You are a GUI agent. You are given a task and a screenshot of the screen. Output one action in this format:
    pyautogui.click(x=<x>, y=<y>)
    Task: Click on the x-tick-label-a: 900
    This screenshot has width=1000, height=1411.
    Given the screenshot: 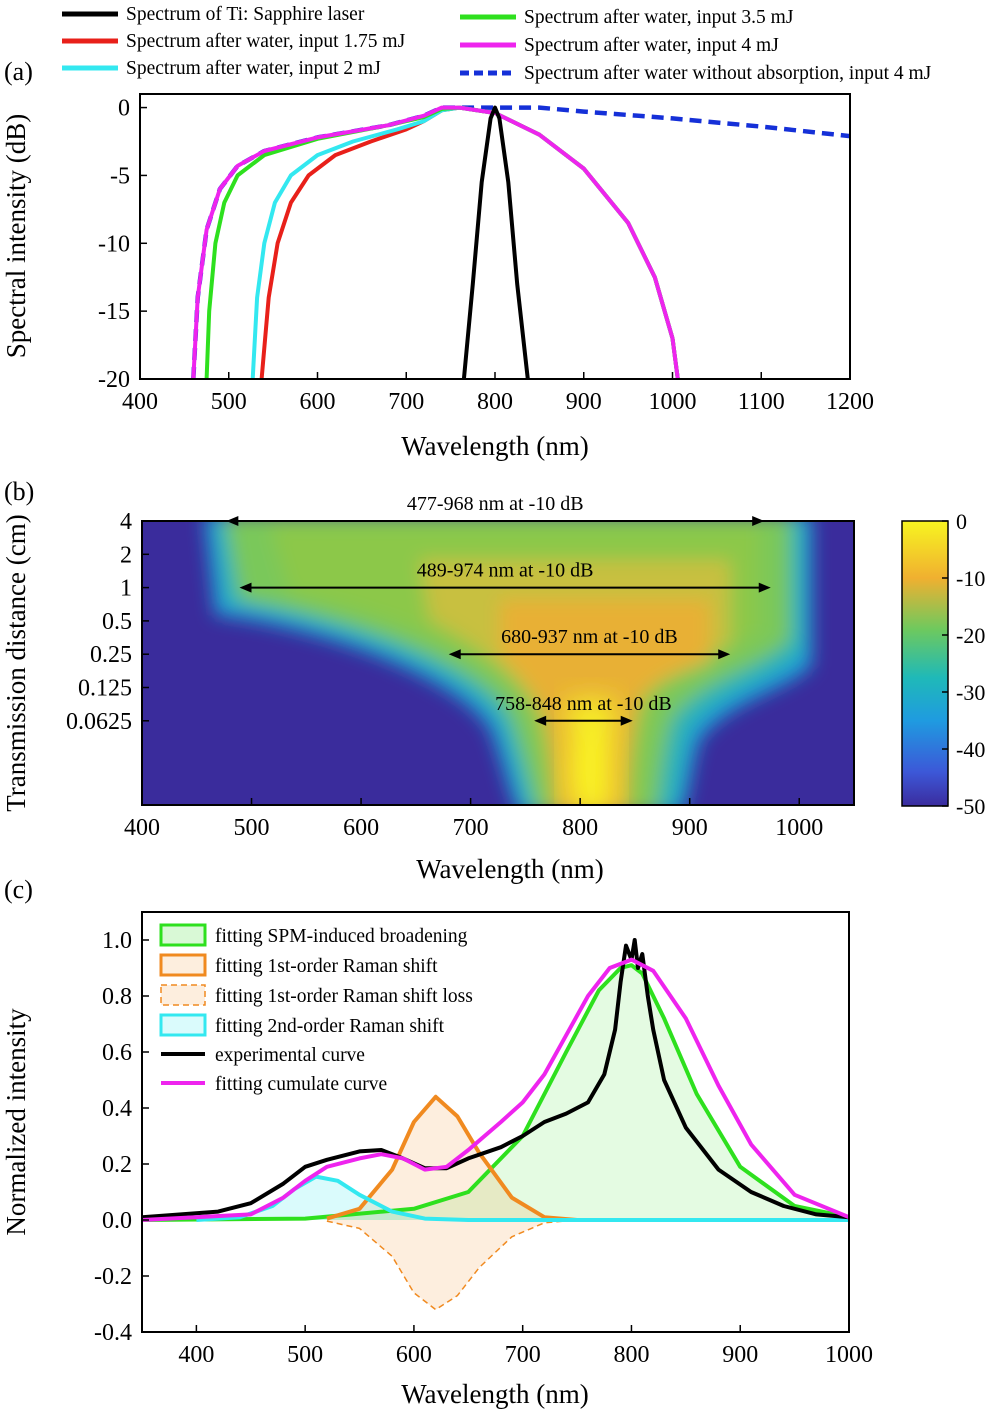 What is the action you would take?
    pyautogui.click(x=584, y=402)
    